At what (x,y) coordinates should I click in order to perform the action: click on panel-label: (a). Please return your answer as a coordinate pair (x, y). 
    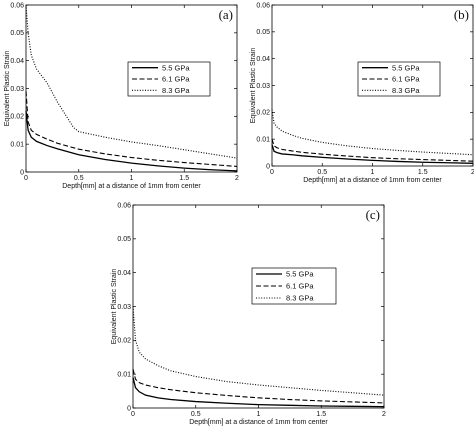
    Looking at the image, I should click on (226, 14).